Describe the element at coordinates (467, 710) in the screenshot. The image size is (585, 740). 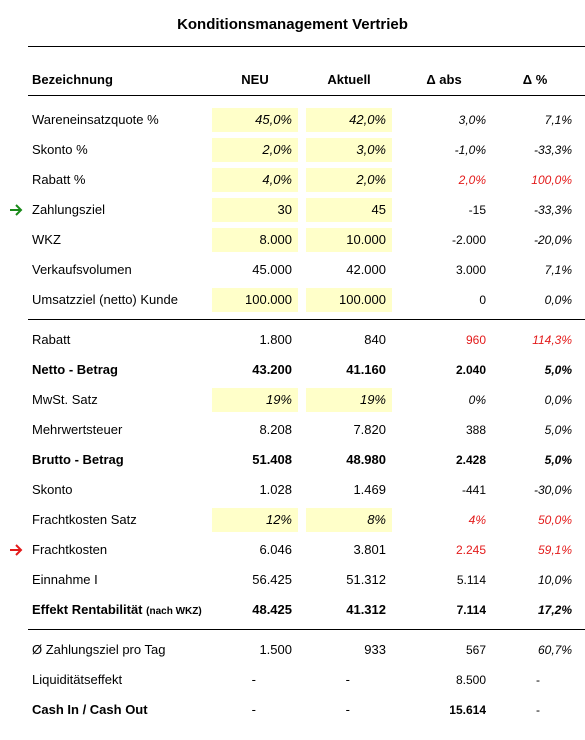
I see `delta-abs: 15.614` at that location.